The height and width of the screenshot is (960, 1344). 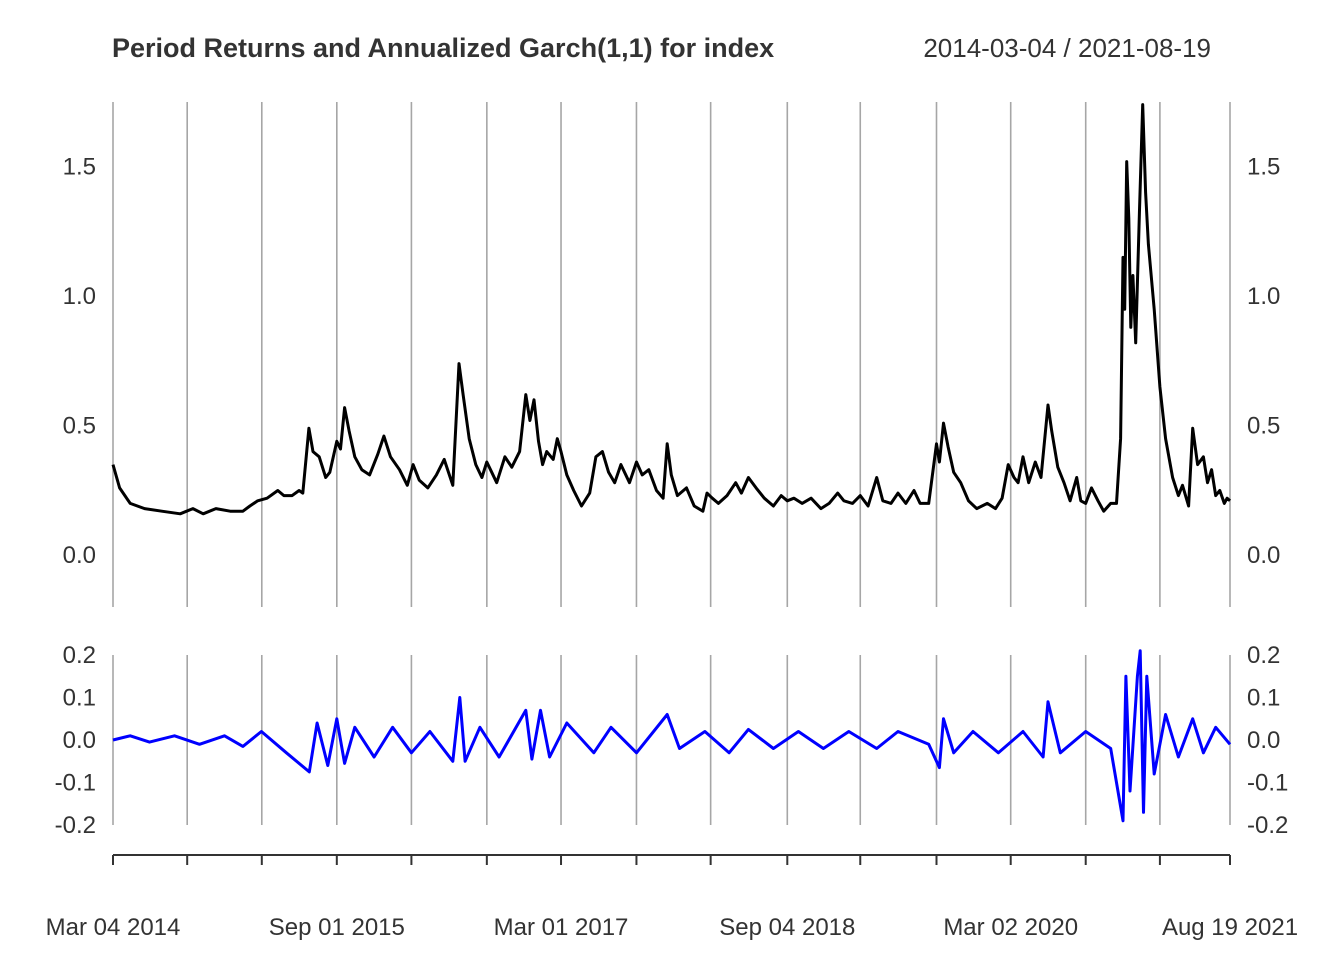 I want to click on returns-y-tick-label-left: 0.1, so click(x=79, y=698).